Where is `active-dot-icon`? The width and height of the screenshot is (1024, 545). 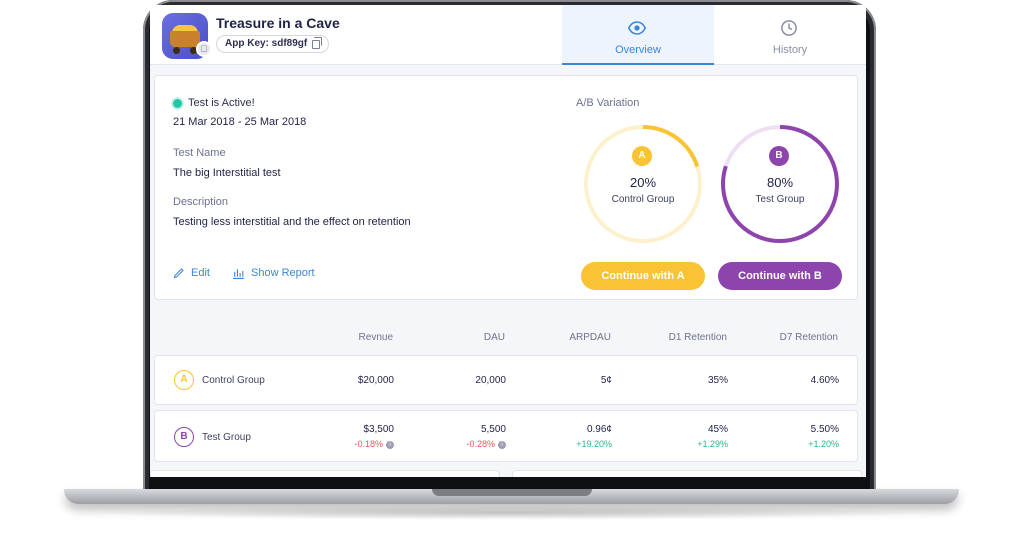
active-dot-icon is located at coordinates (177, 103).